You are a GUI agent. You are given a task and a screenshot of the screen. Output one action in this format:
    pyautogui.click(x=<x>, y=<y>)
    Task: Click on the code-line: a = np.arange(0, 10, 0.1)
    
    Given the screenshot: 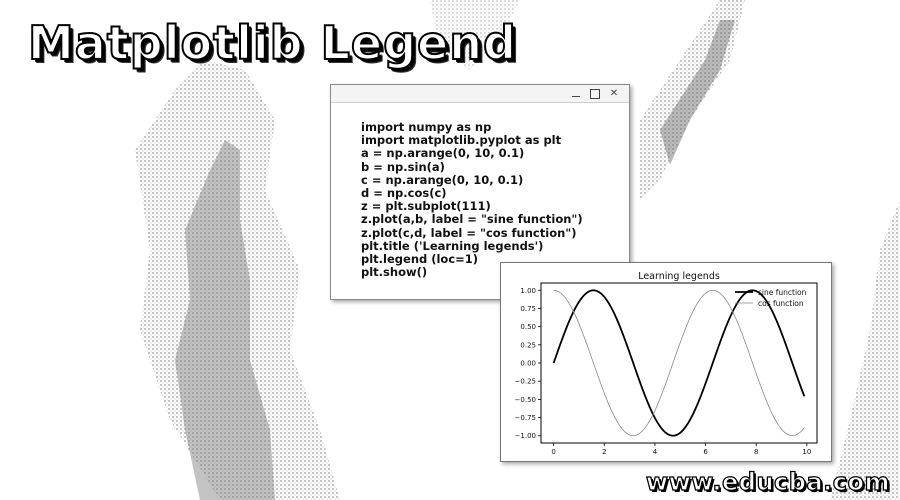 What is the action you would take?
    pyautogui.click(x=443, y=153)
    